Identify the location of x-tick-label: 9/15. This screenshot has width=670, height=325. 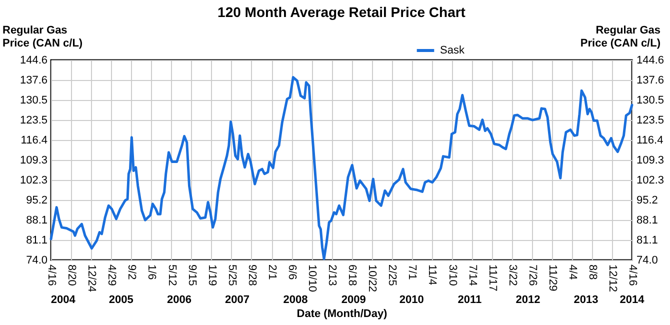
(192, 275).